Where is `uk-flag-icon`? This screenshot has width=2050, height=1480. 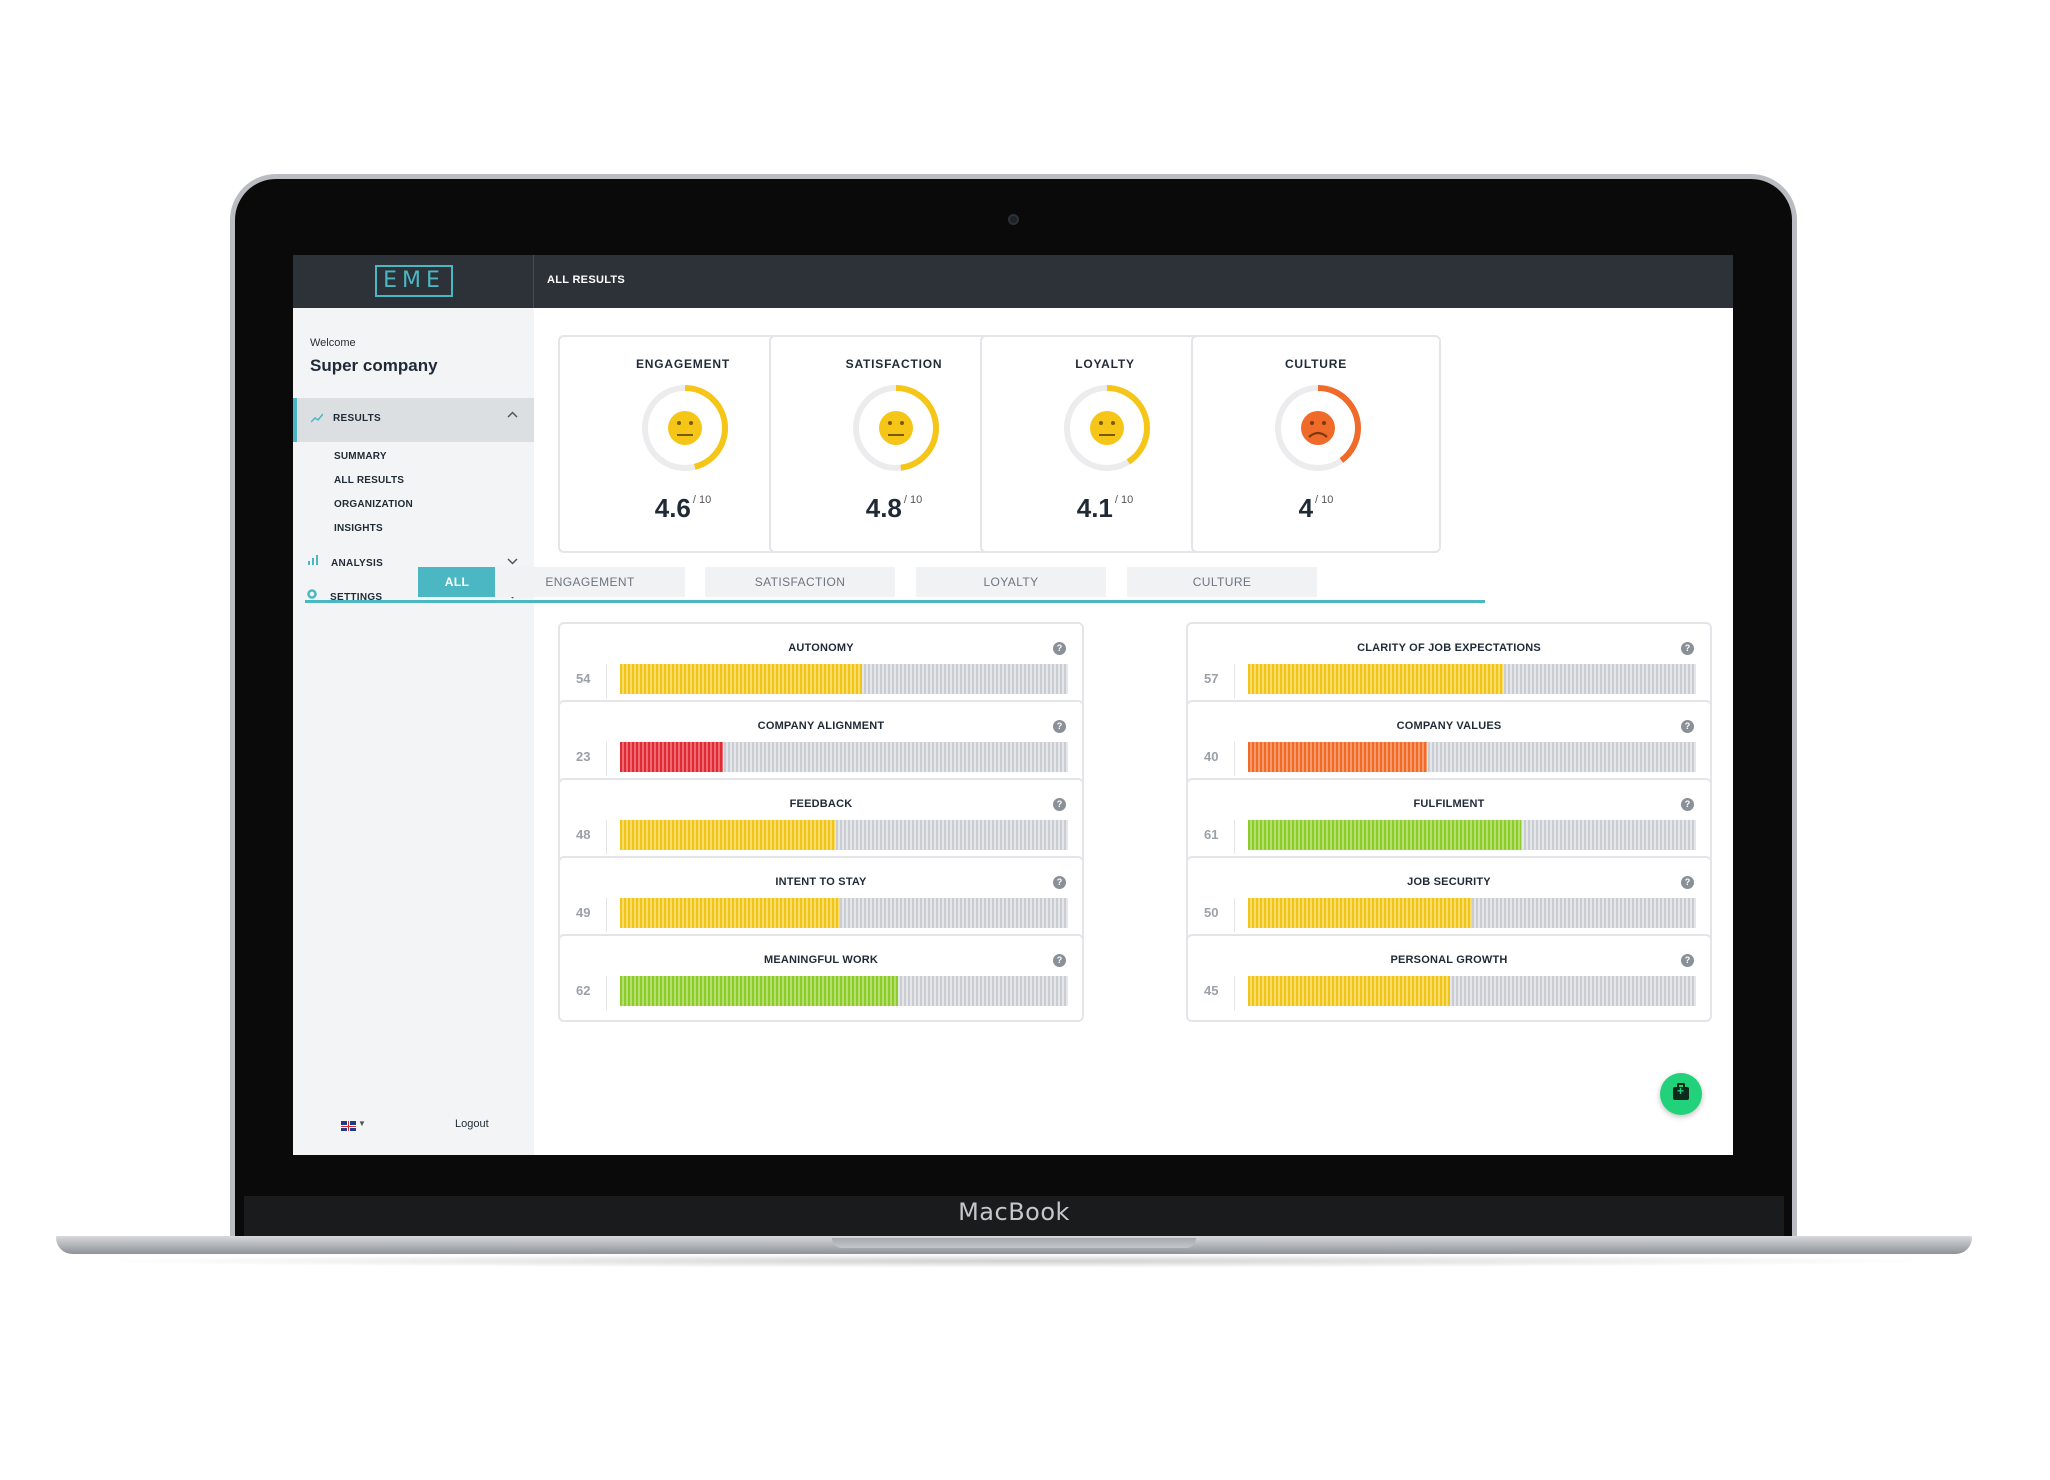 uk-flag-icon is located at coordinates (348, 1126).